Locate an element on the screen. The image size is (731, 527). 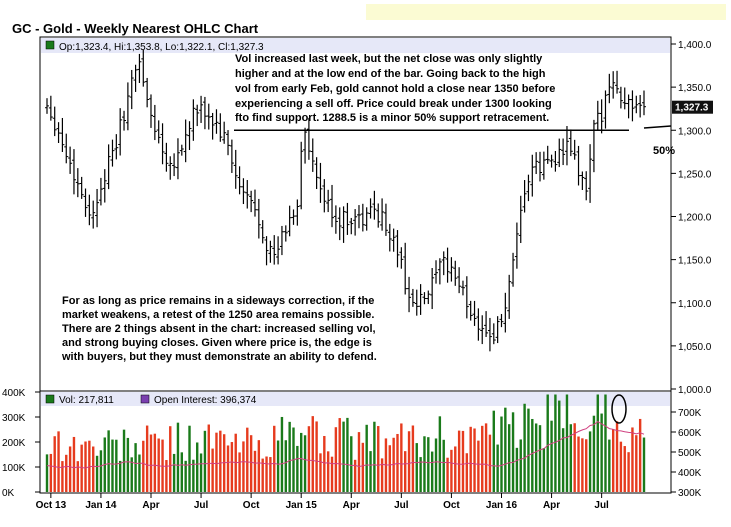
ohlc-legend-bar is located at coordinates (355, 45).